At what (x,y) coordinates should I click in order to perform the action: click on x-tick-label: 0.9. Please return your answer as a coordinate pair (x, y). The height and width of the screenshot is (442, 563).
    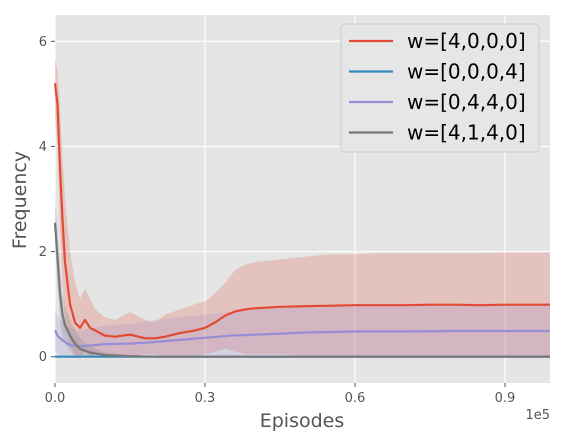
    Looking at the image, I should click on (505, 398).